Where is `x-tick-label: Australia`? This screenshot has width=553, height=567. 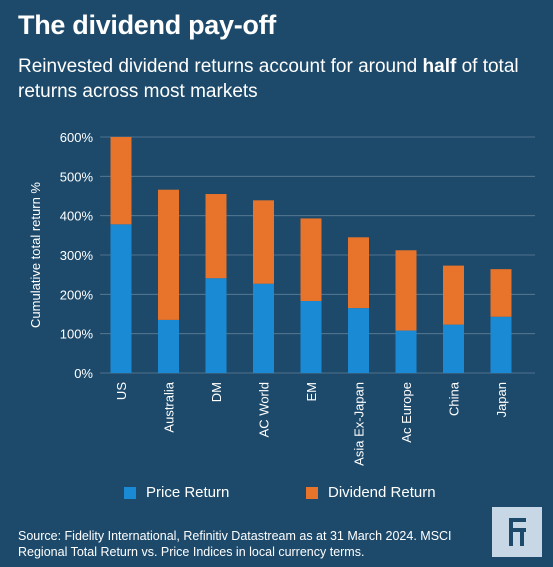 x-tick-label: Australia is located at coordinates (169, 406).